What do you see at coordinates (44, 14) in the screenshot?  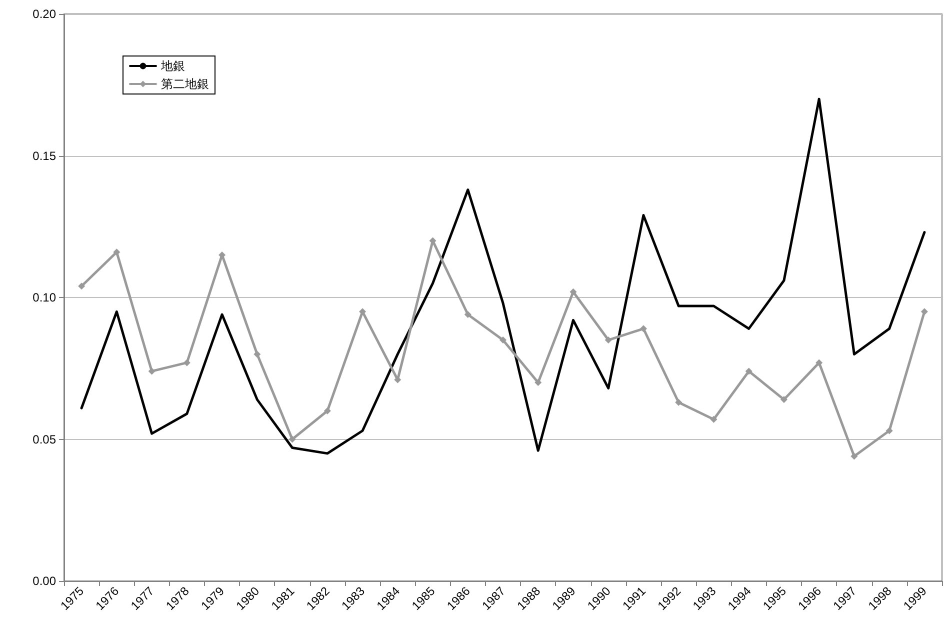 I see `y-tick-label: 0.20` at bounding box center [44, 14].